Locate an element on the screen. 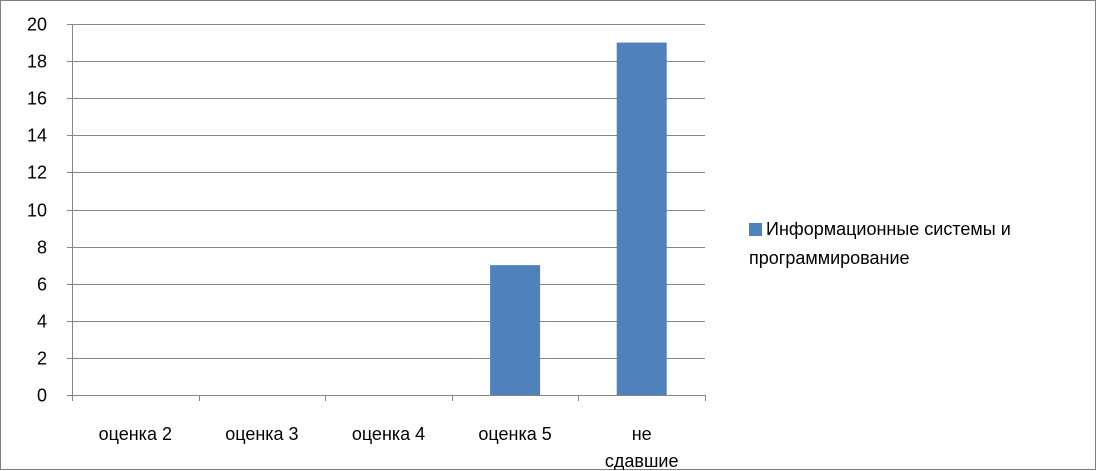 This screenshot has width=1097, height=471. x-tick-label: оценка 4 is located at coordinates (388, 434).